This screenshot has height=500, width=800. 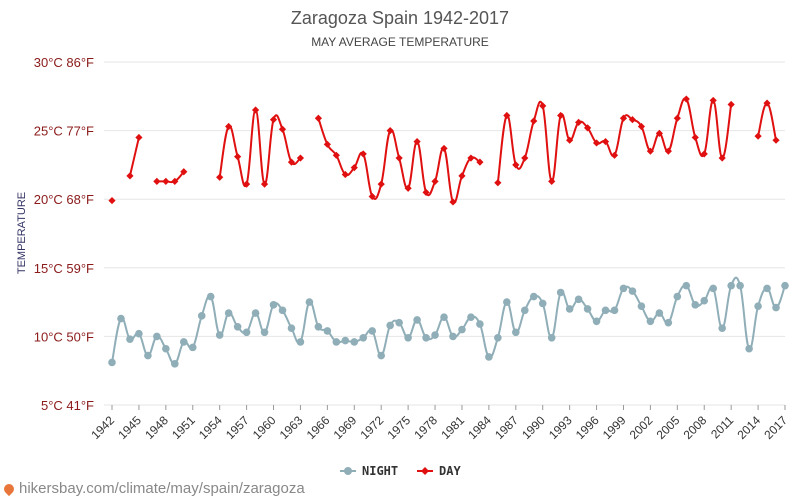 What do you see at coordinates (369, 471) in the screenshot?
I see `legend-item-night: NIGHT` at bounding box center [369, 471].